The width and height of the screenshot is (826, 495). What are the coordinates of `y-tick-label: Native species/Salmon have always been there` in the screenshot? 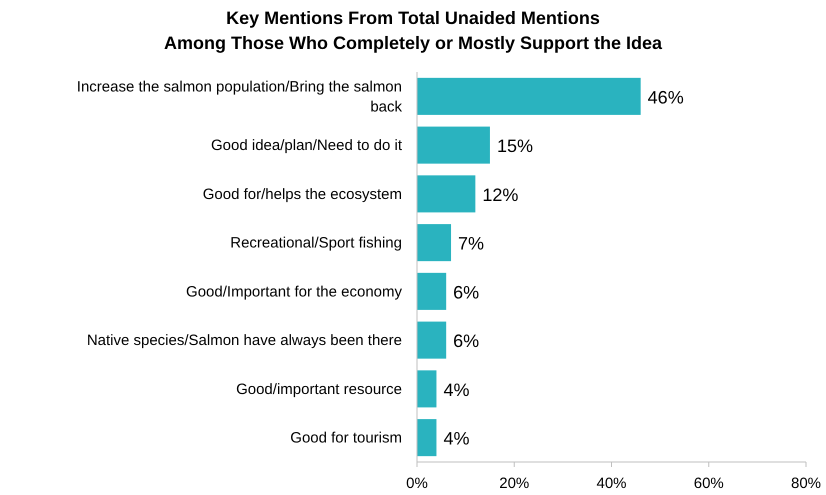 It's located at (244, 341).